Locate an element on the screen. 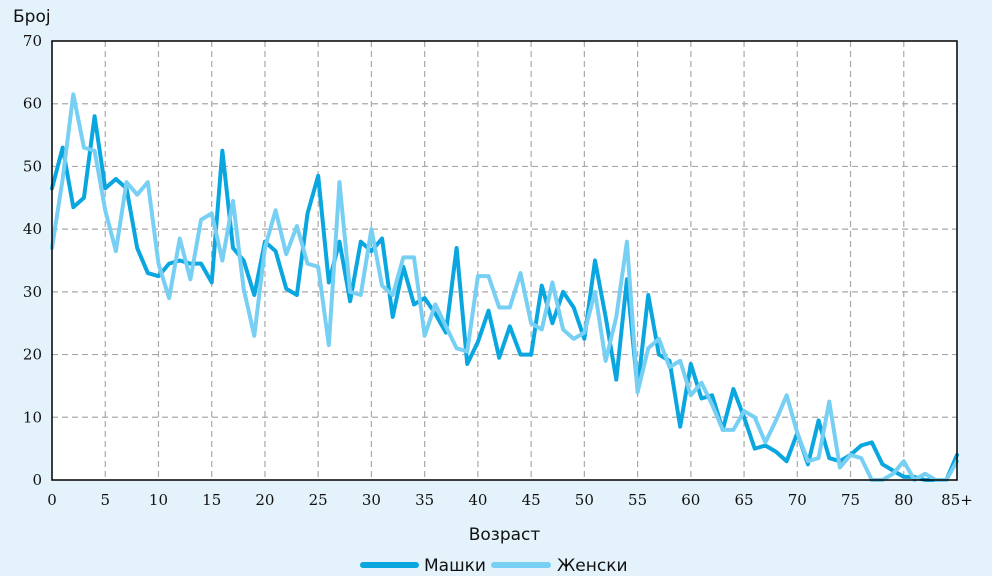  legend-label-female: Женски is located at coordinates (592, 566).